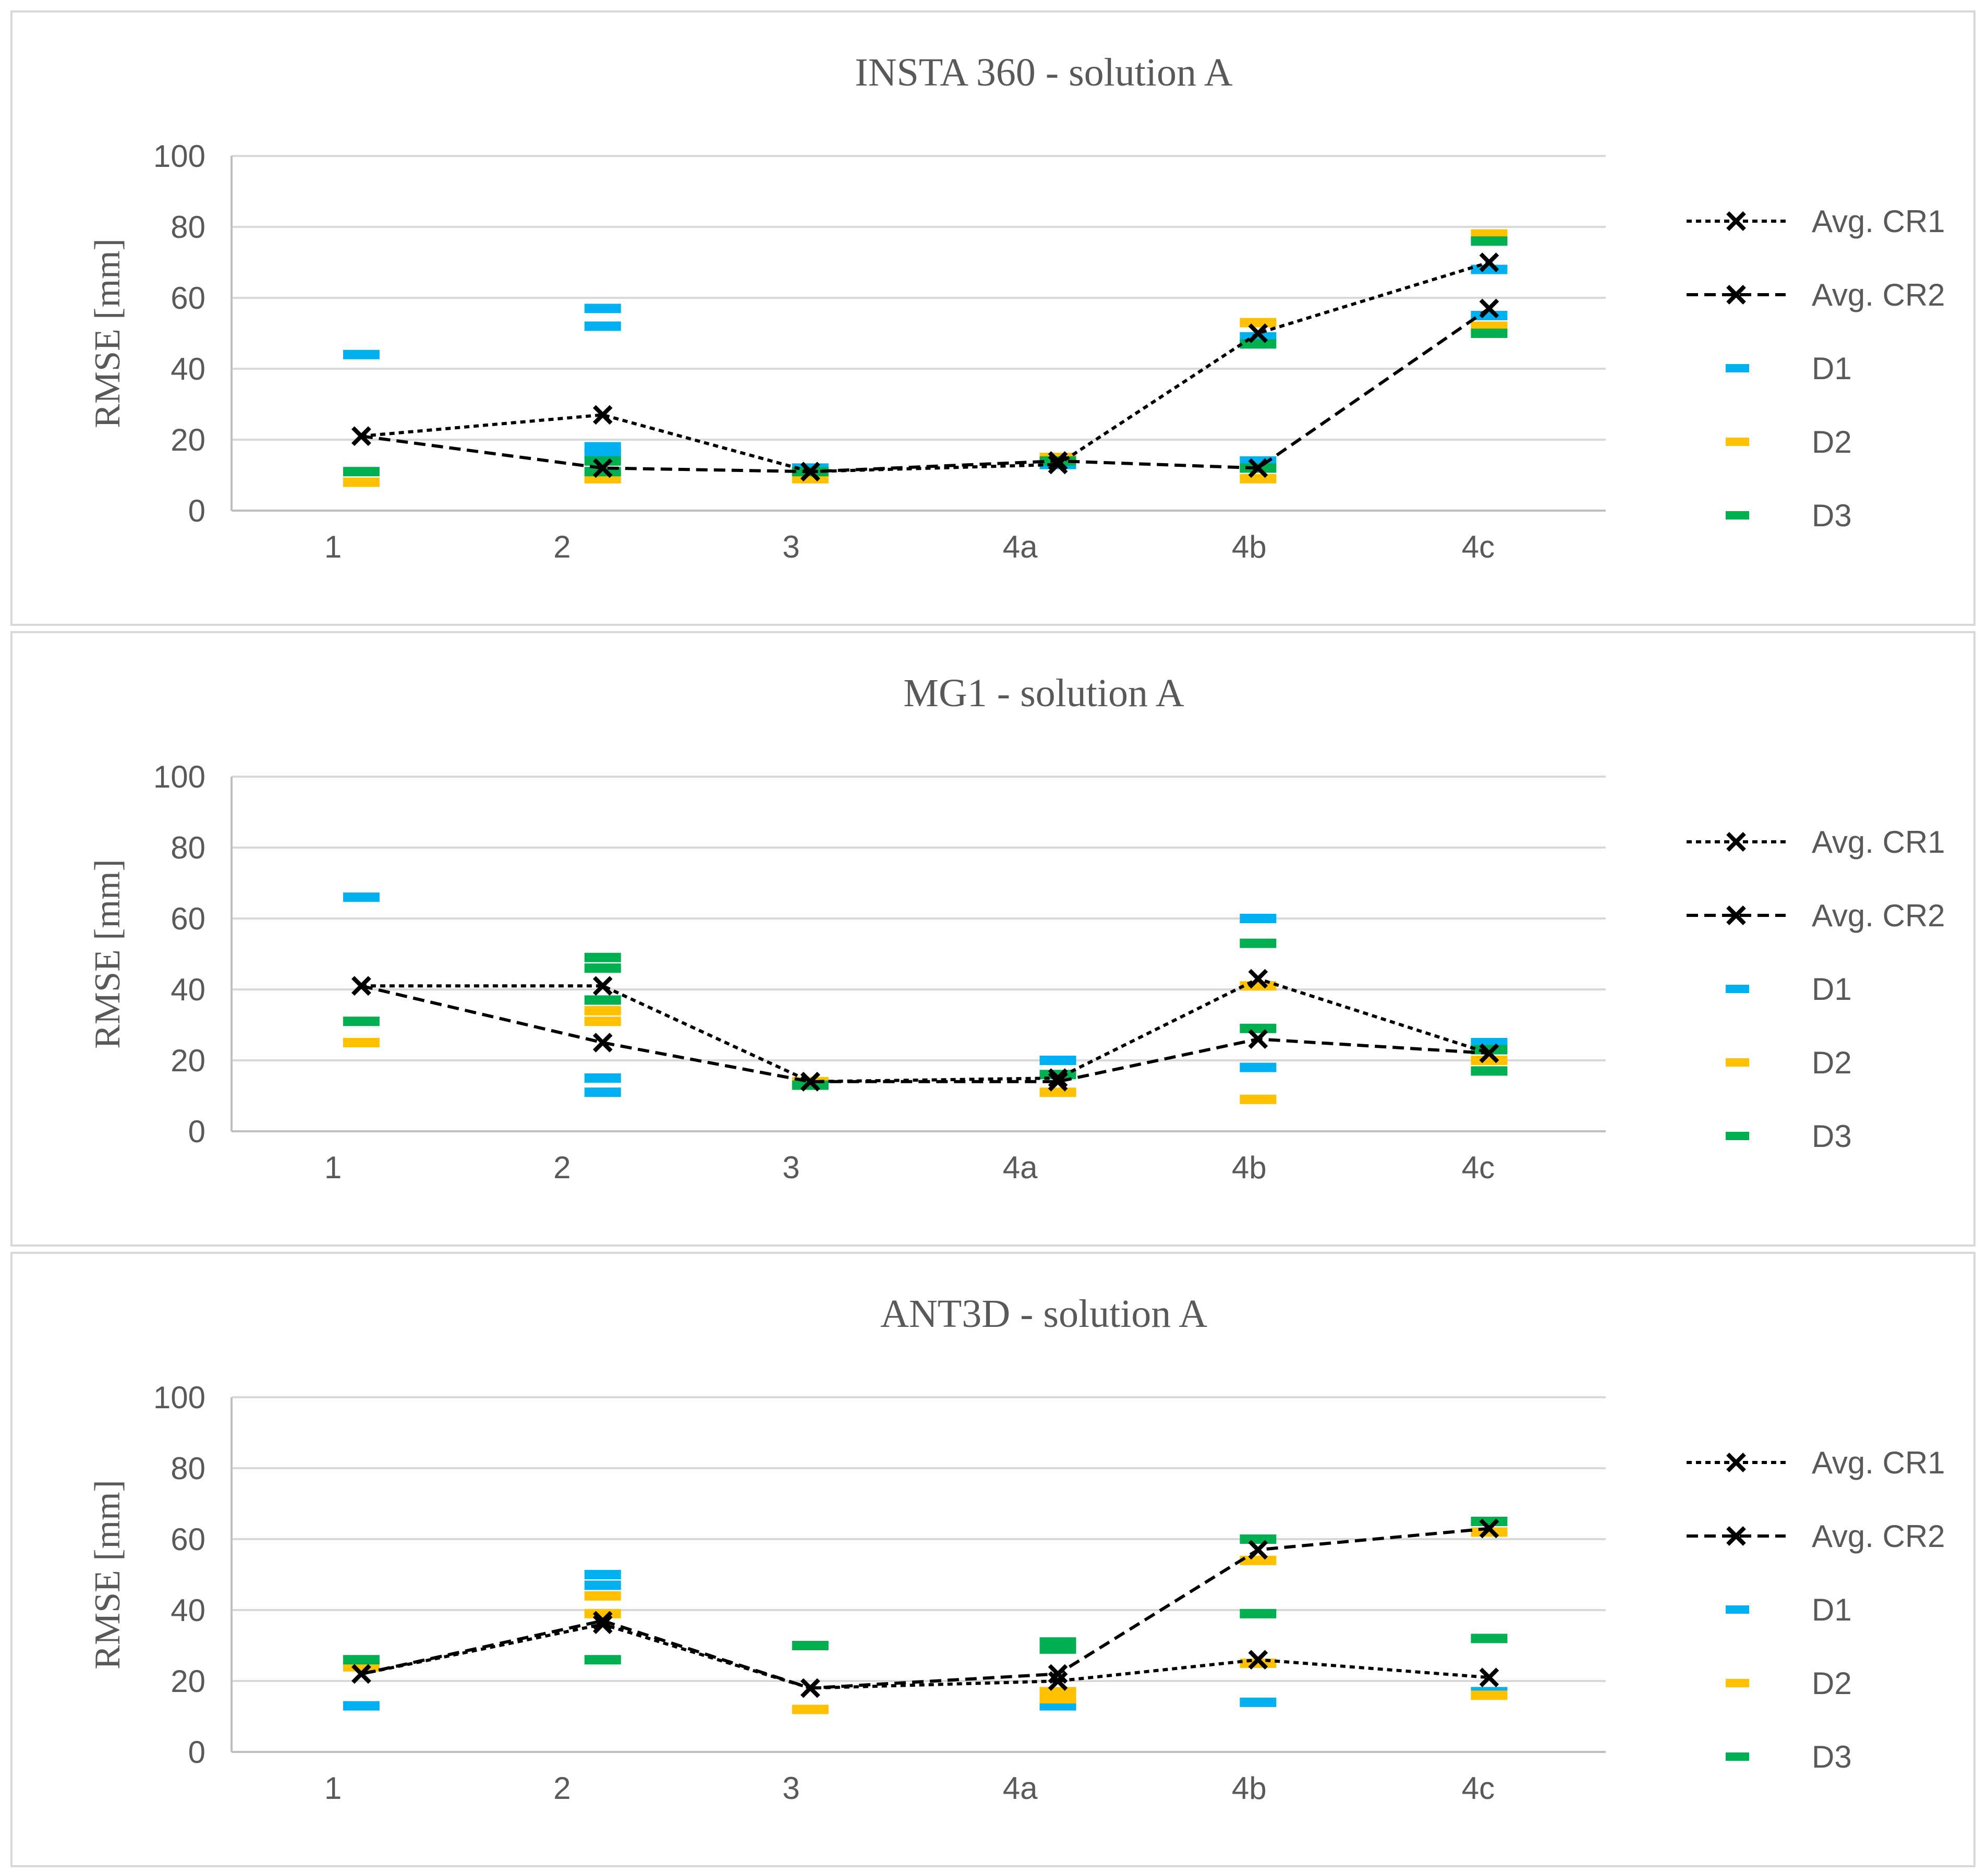 Image resolution: width=1988 pixels, height=1874 pixels. What do you see at coordinates (1832, 1062) in the screenshot?
I see `legend-label: D2` at bounding box center [1832, 1062].